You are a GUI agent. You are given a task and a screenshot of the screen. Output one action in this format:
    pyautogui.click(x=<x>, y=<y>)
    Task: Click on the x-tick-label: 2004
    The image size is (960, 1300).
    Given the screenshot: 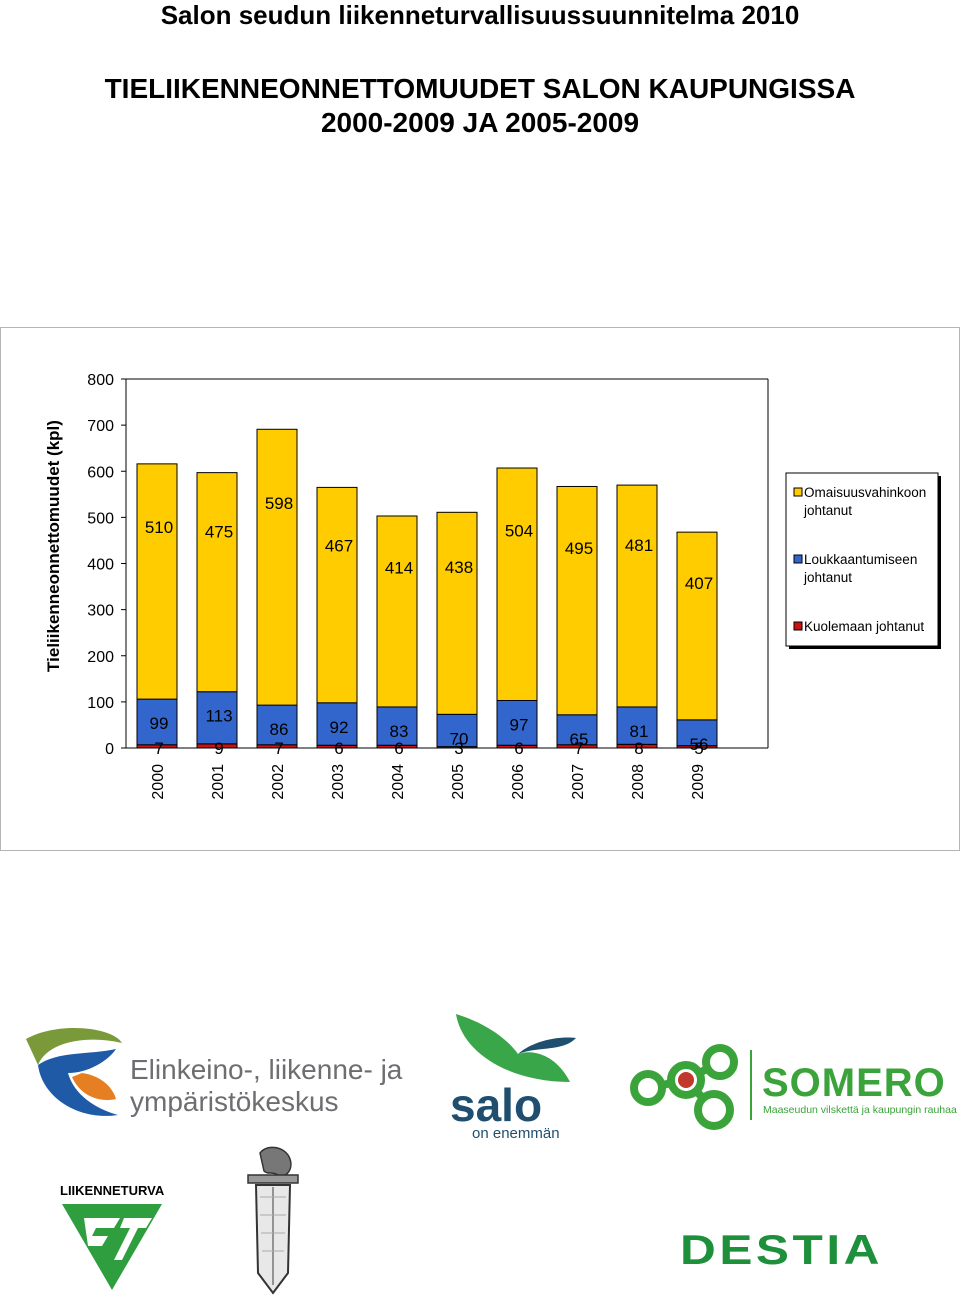 What is the action you would take?
    pyautogui.click(x=398, y=782)
    